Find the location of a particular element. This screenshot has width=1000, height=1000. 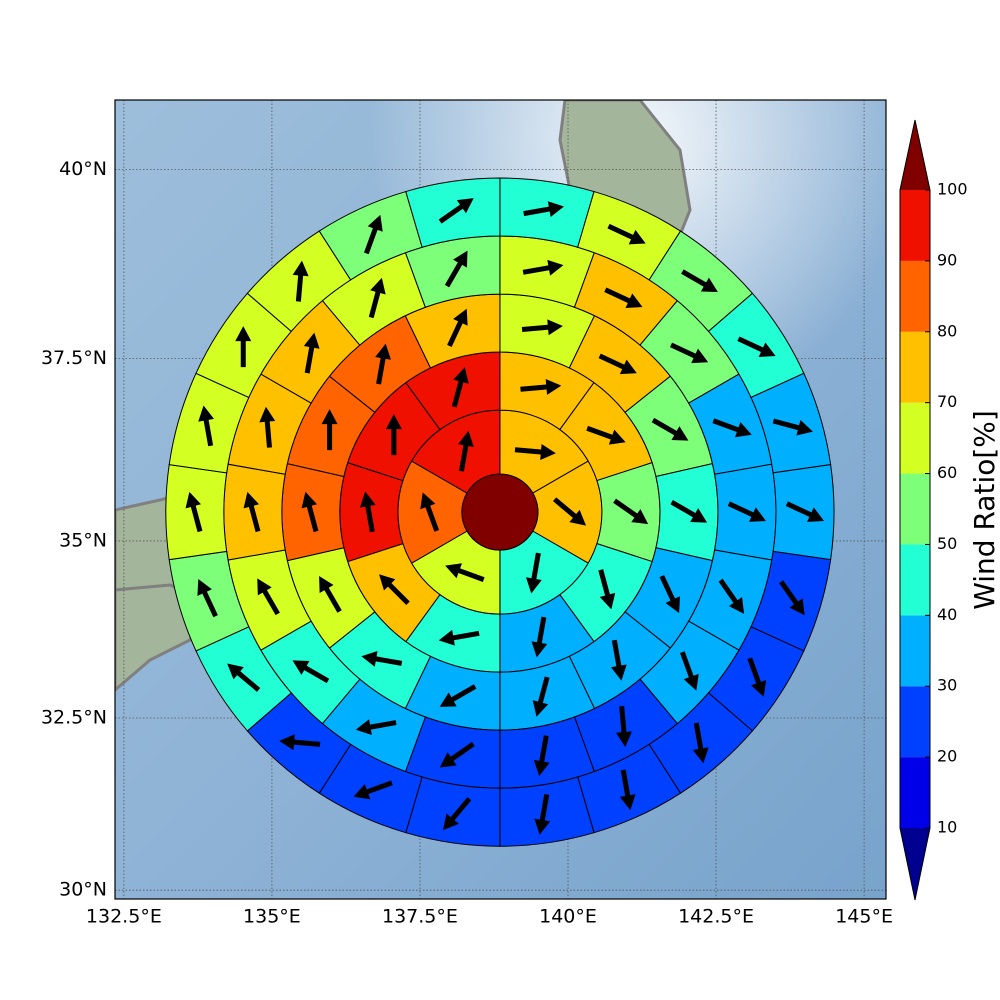

colorbar-under is located at coordinates (915, 864).